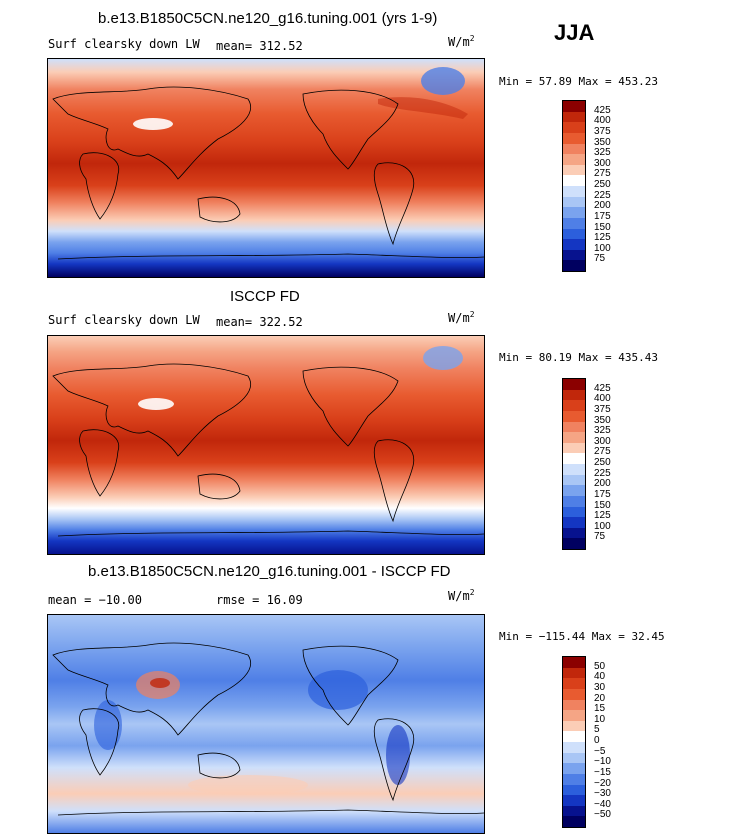 This screenshot has width=733, height=838. I want to click on panel-3-colorbar, so click(574, 742).